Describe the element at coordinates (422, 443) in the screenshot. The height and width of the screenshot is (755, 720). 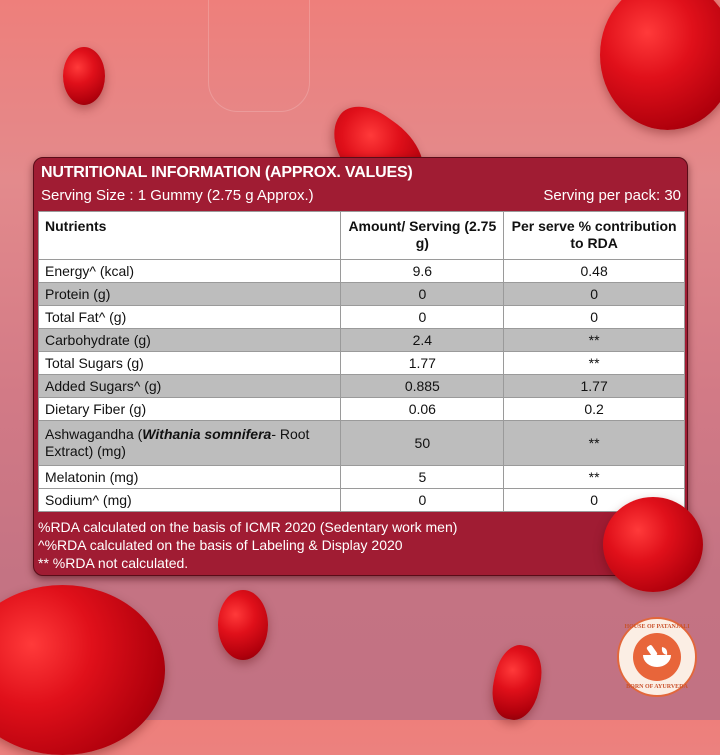
I see `amount-value: 50` at that location.